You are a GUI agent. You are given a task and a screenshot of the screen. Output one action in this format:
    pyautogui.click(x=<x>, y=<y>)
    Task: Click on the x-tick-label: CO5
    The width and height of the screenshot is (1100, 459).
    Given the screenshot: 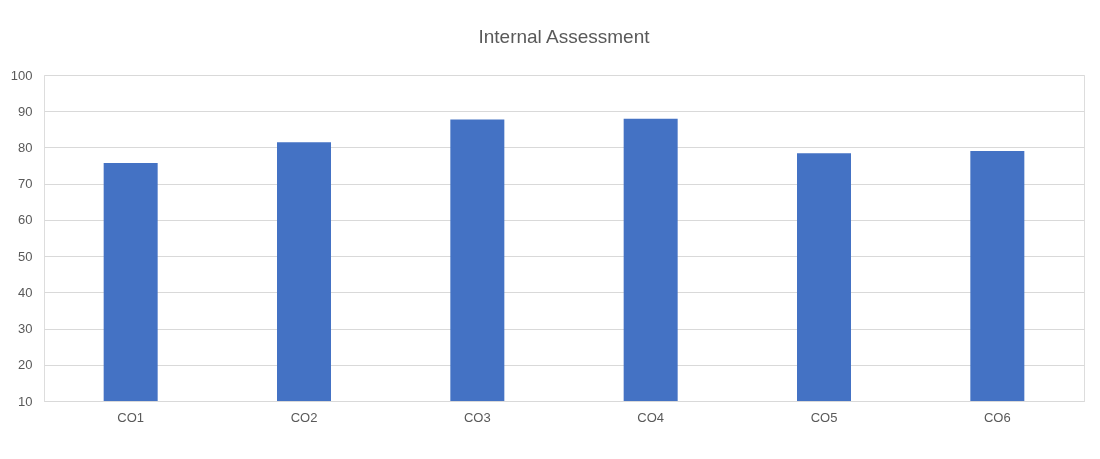 What is the action you would take?
    pyautogui.click(x=824, y=417)
    